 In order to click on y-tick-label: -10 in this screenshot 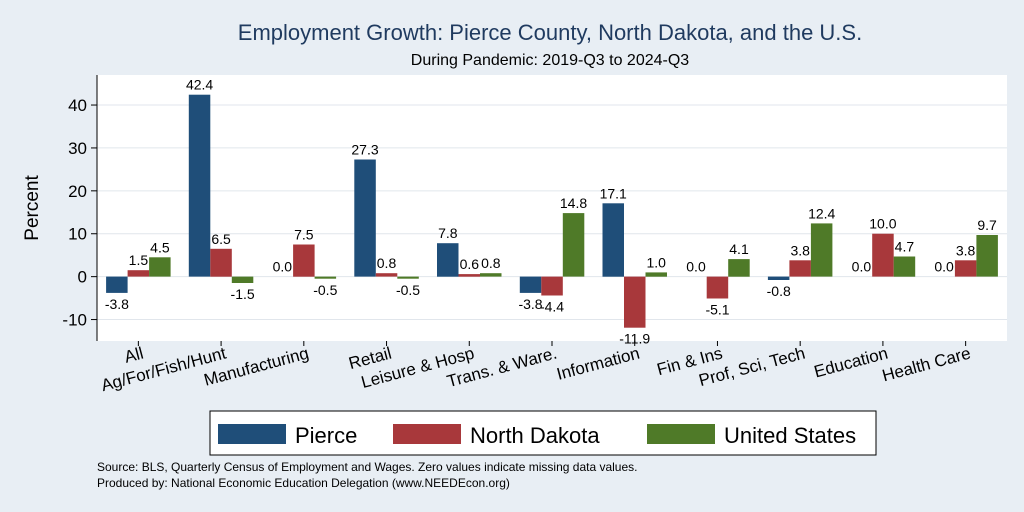, I will do `click(74, 320)`.